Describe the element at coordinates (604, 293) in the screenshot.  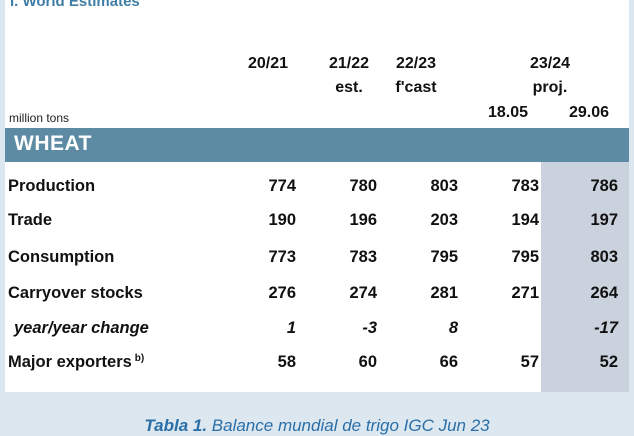
I see `table-cell: 264` at that location.